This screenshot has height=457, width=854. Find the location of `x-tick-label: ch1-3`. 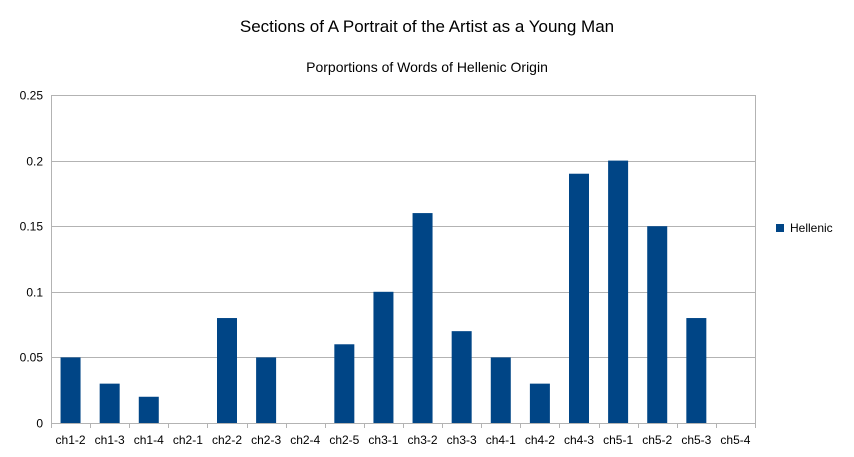

x-tick-label: ch1-3 is located at coordinates (110, 440).